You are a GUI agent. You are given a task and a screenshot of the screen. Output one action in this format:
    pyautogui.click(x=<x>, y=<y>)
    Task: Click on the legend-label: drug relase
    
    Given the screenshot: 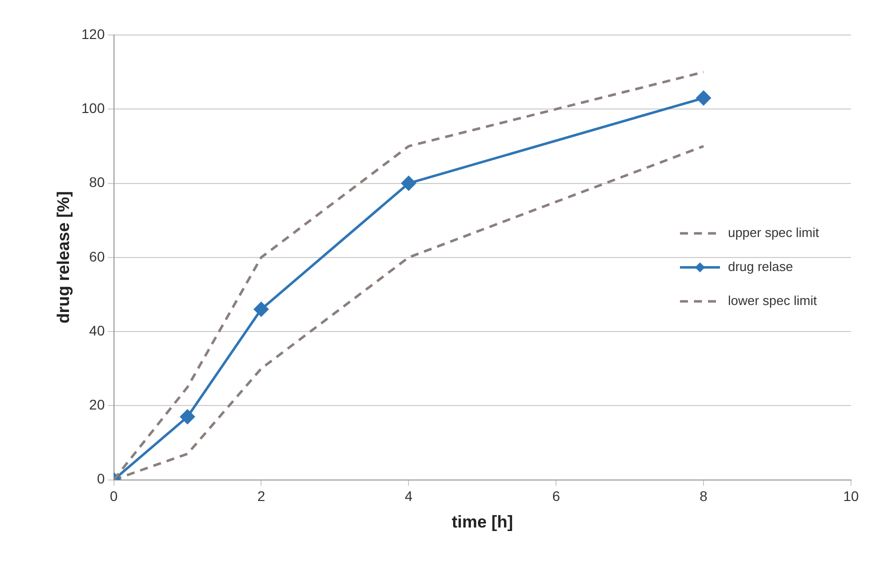 What is the action you would take?
    pyautogui.click(x=761, y=266)
    